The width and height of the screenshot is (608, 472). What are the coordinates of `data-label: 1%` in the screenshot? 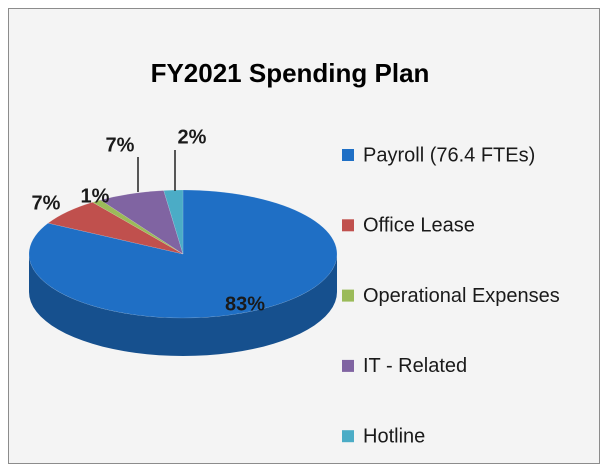 It's located at (95, 196).